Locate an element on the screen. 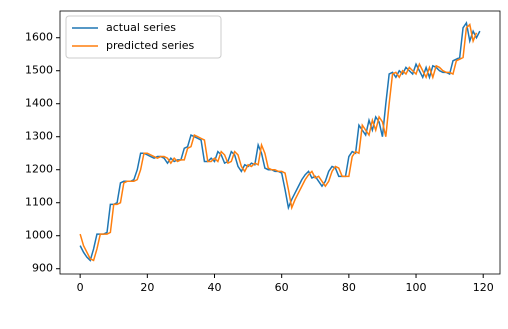 The height and width of the screenshot is (329, 508). y-tick-label: 1100 is located at coordinates (39, 202).